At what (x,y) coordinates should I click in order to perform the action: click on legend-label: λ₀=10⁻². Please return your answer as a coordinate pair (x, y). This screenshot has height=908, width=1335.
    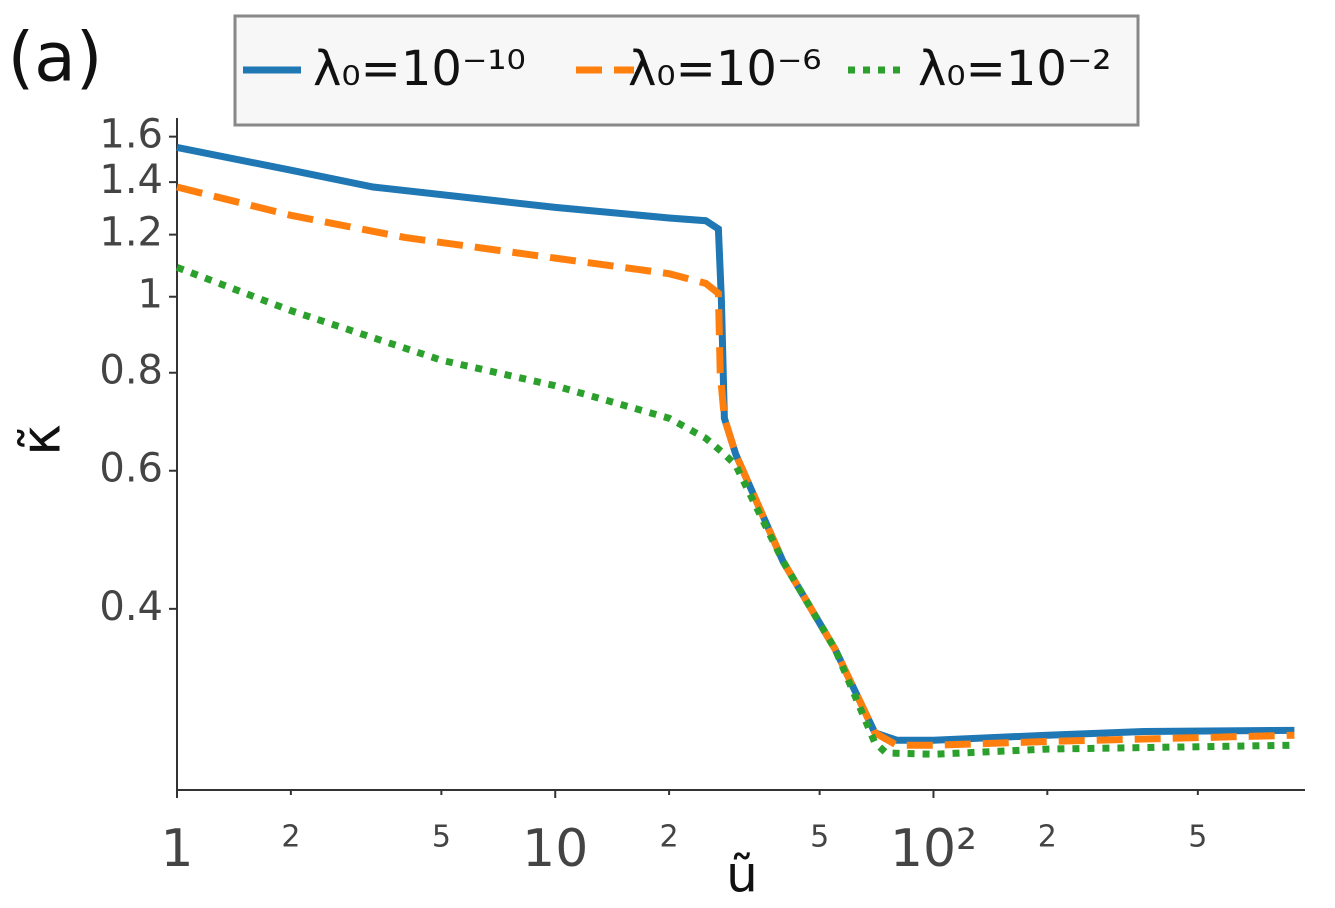
    Looking at the image, I should click on (1015, 69).